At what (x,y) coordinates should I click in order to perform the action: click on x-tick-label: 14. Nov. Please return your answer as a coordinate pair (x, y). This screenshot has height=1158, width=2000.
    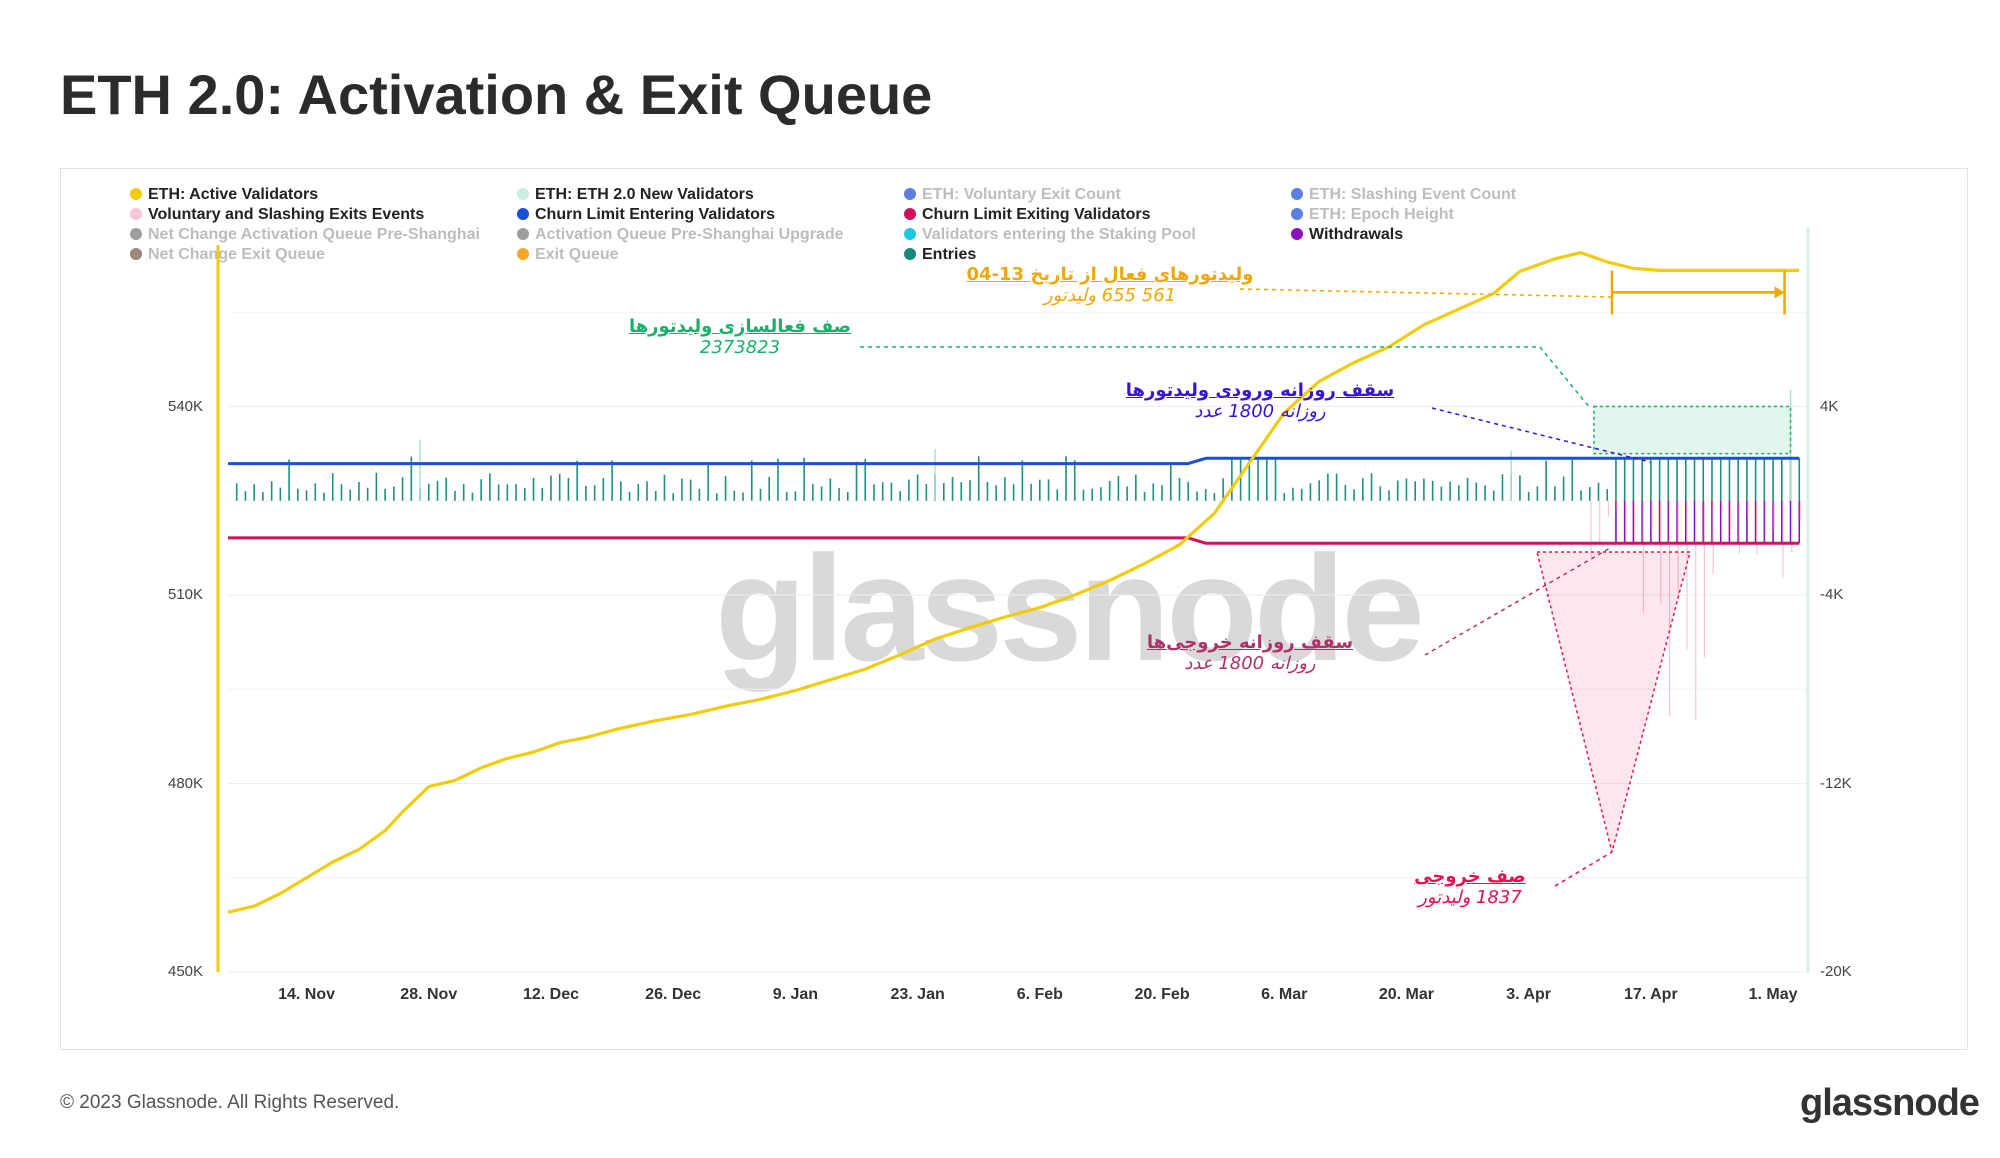
    Looking at the image, I should click on (307, 994).